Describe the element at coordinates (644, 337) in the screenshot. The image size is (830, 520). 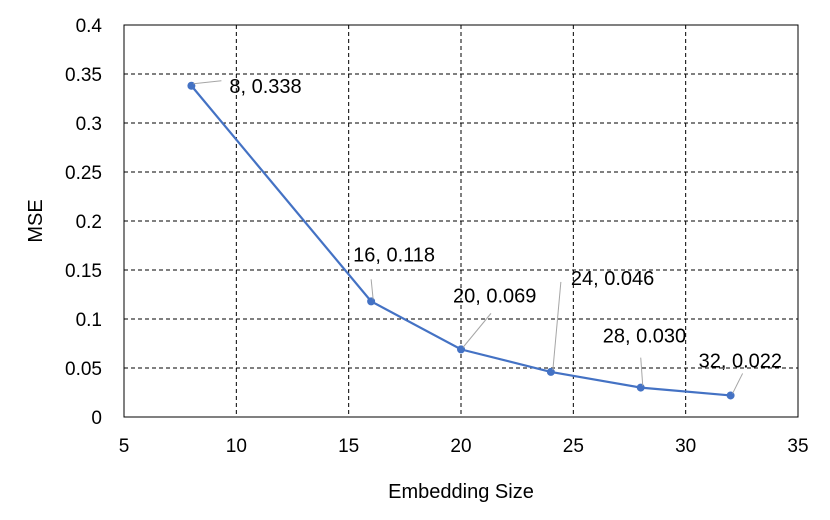
I see `data-label: 28, 0.030` at that location.